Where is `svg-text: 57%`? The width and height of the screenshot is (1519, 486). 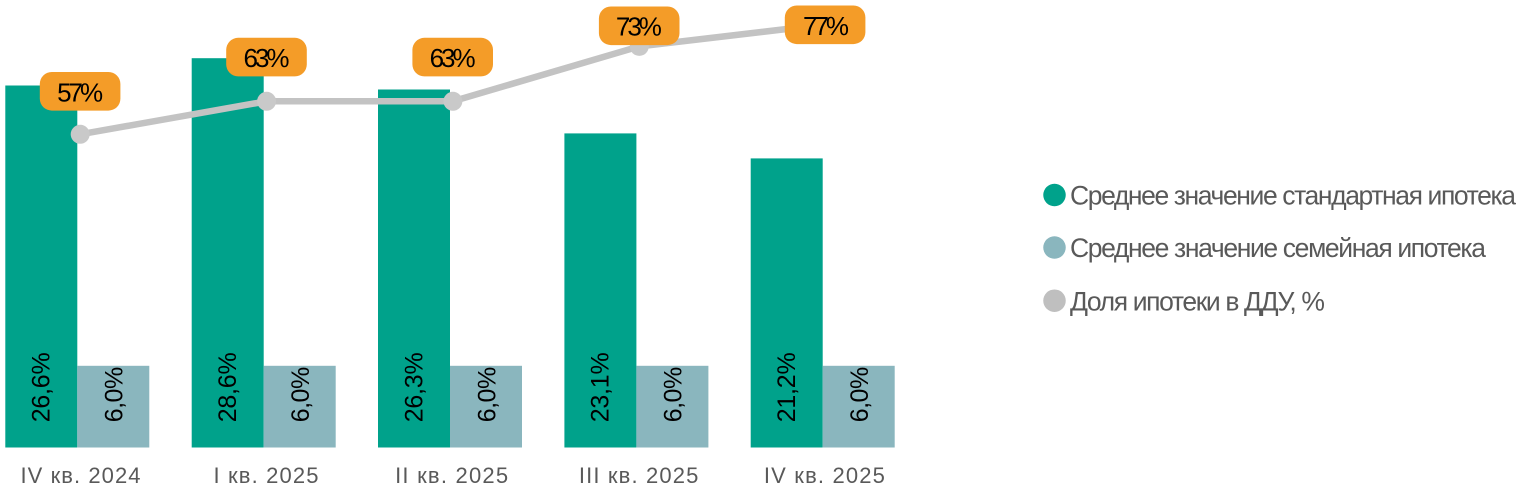
svg-text: 57% is located at coordinates (80, 92).